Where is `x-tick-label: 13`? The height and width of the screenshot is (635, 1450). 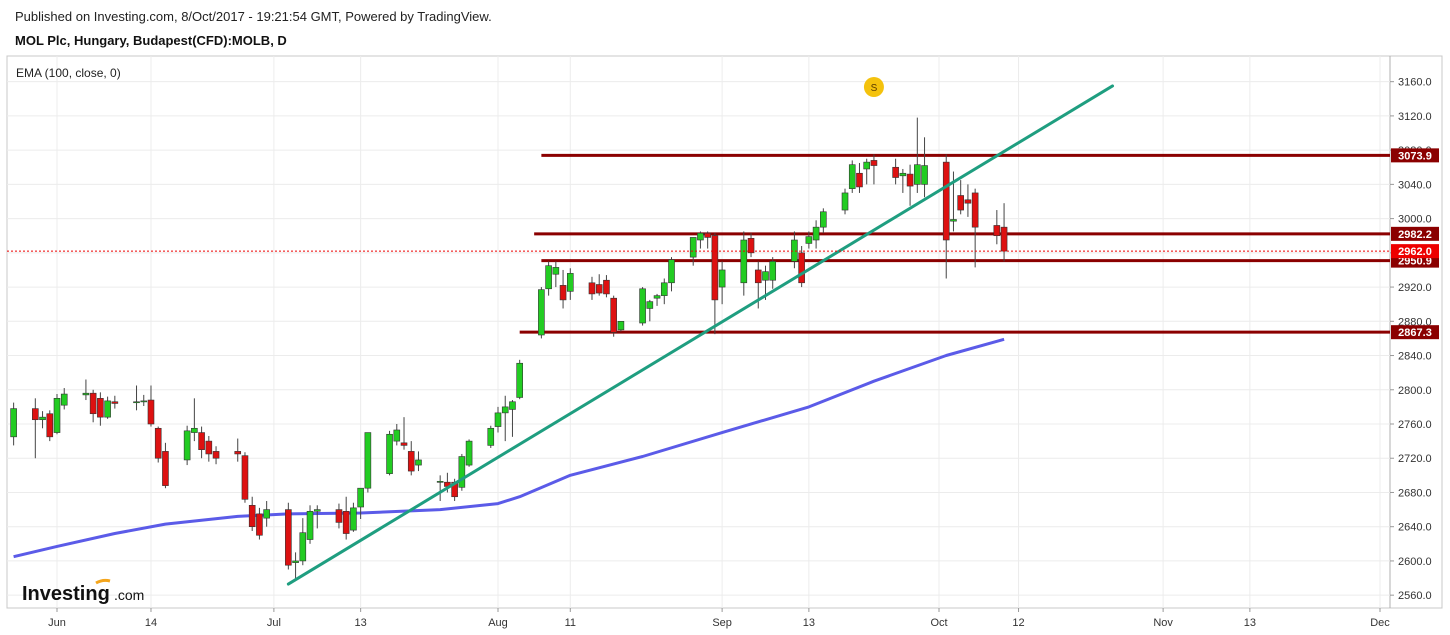 x-tick-label: 13 is located at coordinates (809, 623).